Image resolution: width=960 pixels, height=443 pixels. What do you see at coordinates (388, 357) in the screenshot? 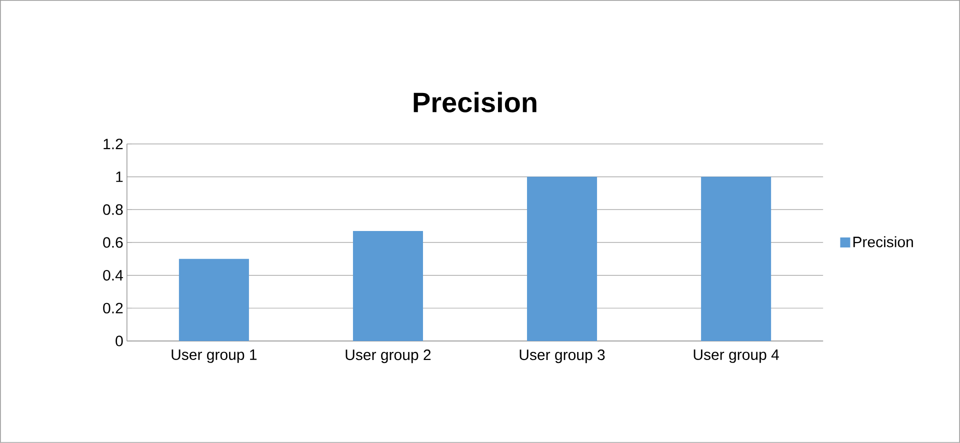
I see `x-tick-label: User group 2` at bounding box center [388, 357].